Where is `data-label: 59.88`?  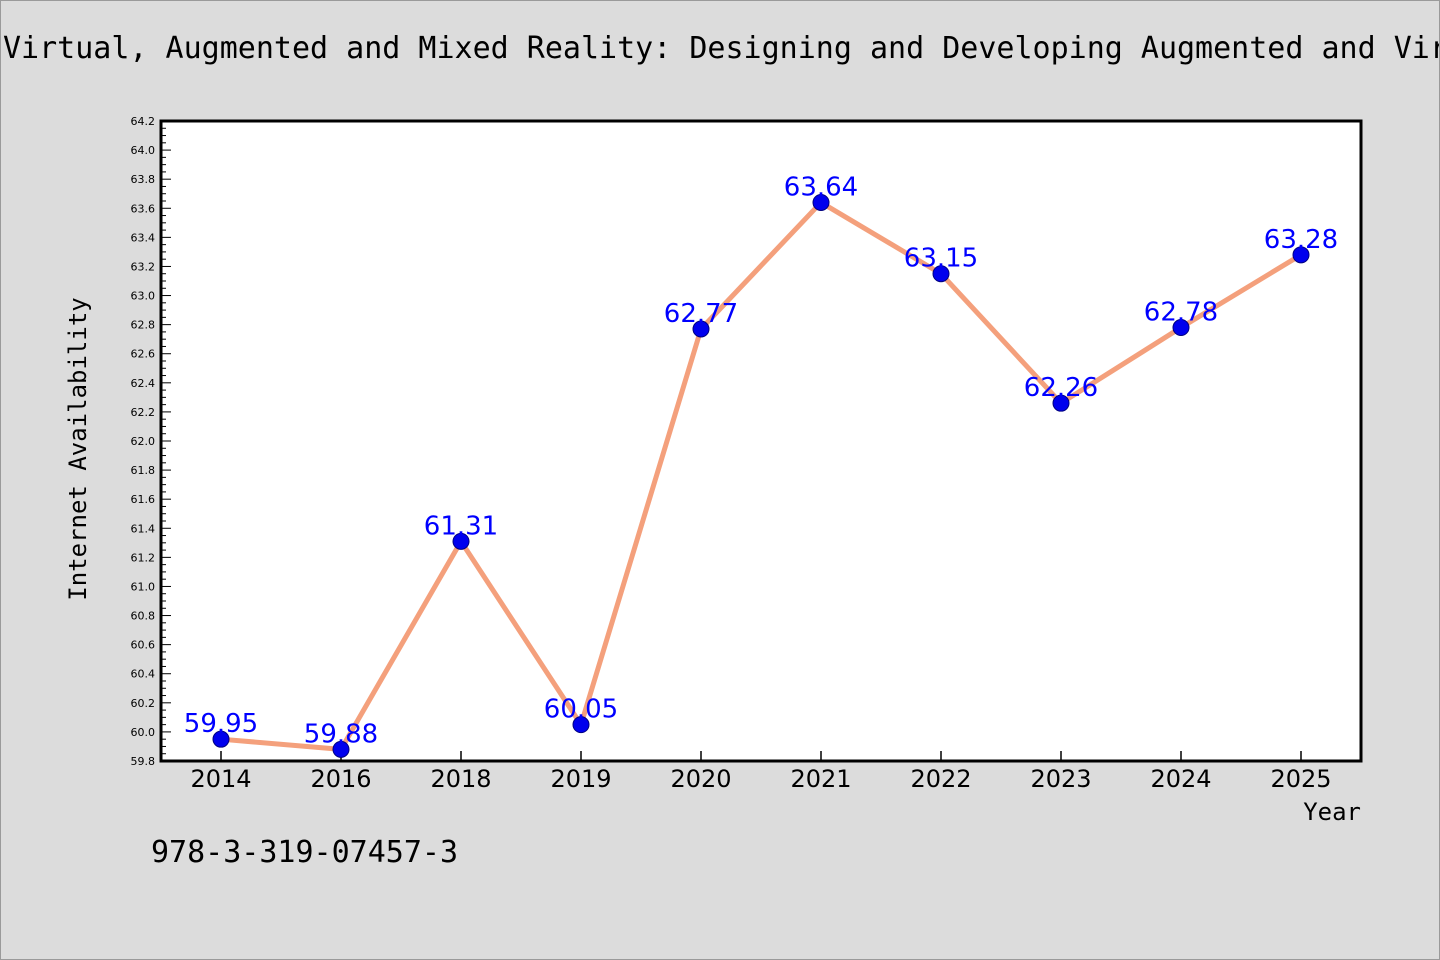
data-label: 59.88 is located at coordinates (341, 734).